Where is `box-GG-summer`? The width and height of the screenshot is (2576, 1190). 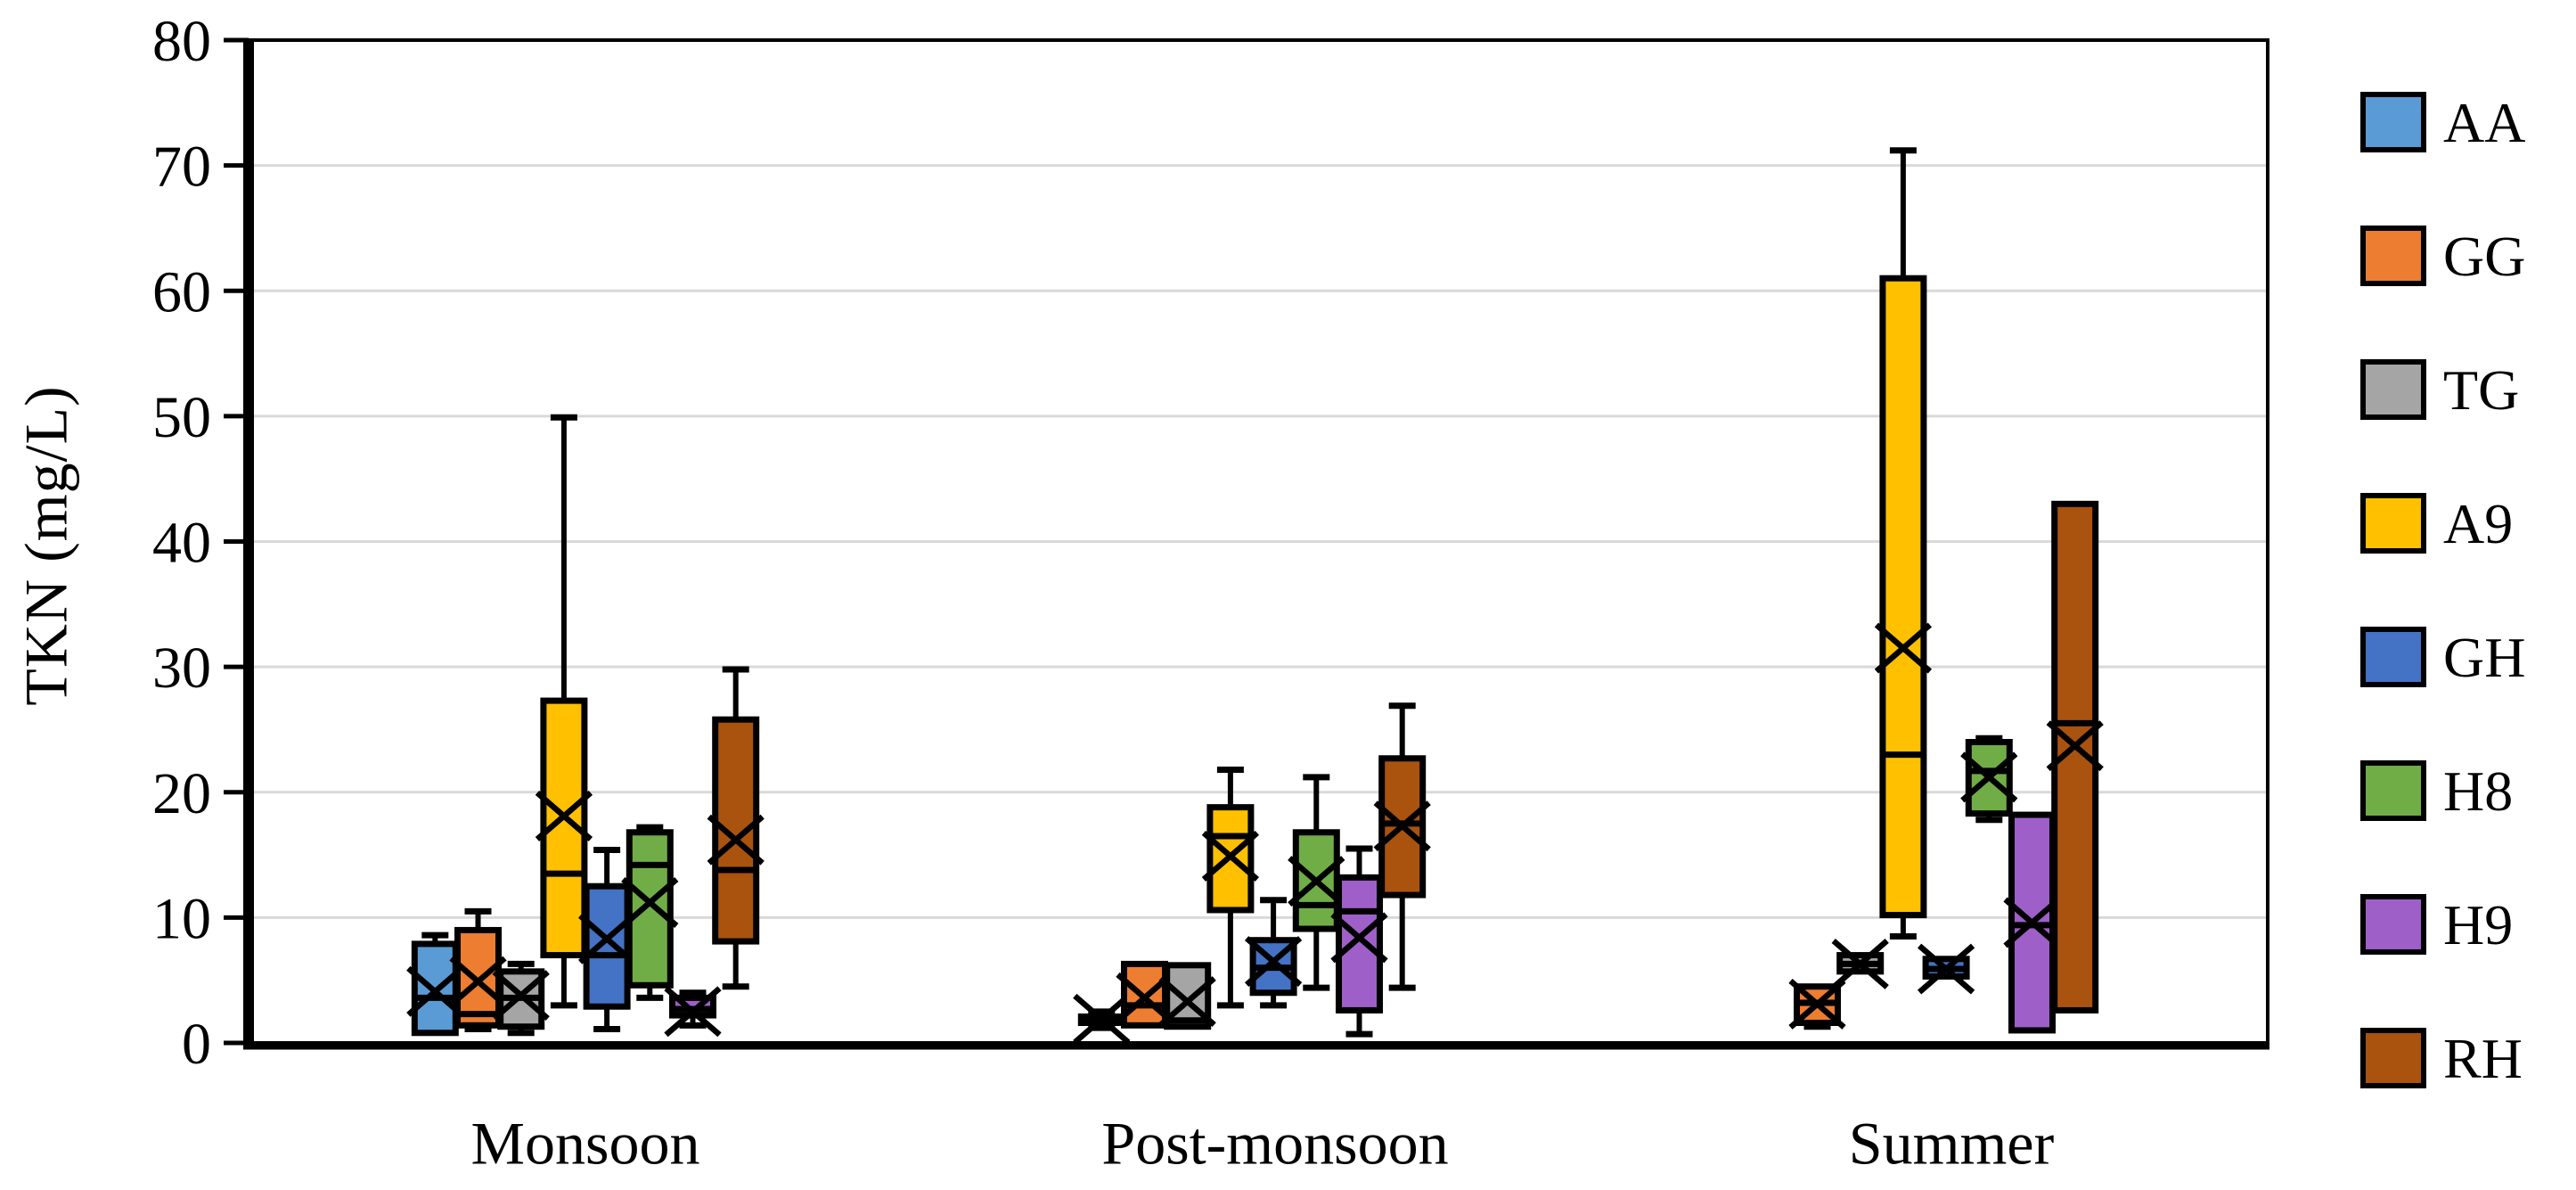
box-GG-summer is located at coordinates (1817, 1004).